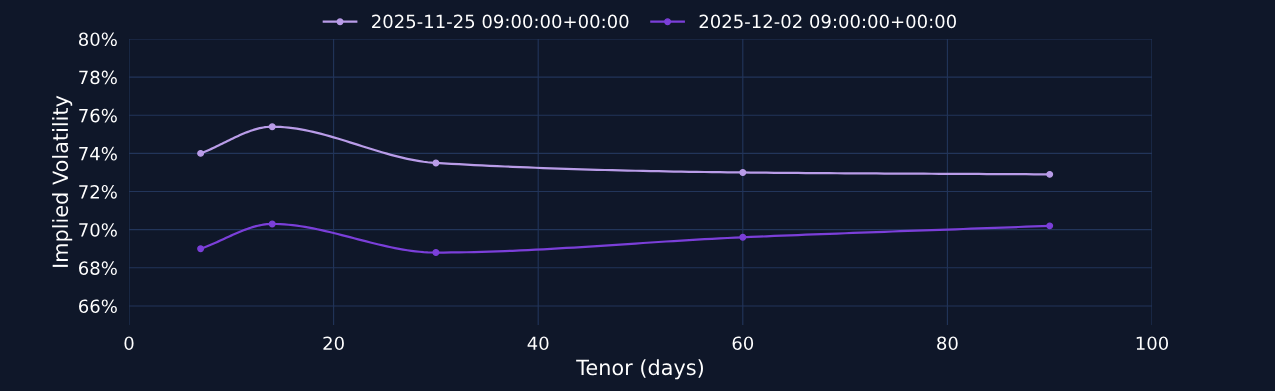  I want to click on y-axis-title: Implied Volatility, so click(62, 181).